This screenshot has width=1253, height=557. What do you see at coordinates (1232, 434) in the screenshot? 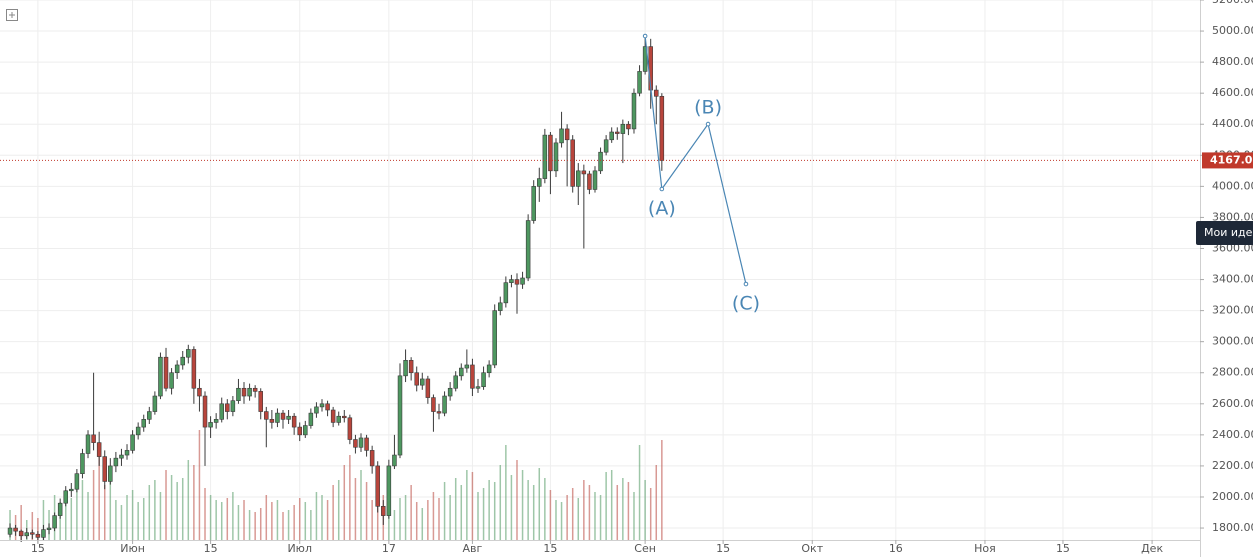
I see `y-tick-label: 2400.00` at bounding box center [1232, 434].